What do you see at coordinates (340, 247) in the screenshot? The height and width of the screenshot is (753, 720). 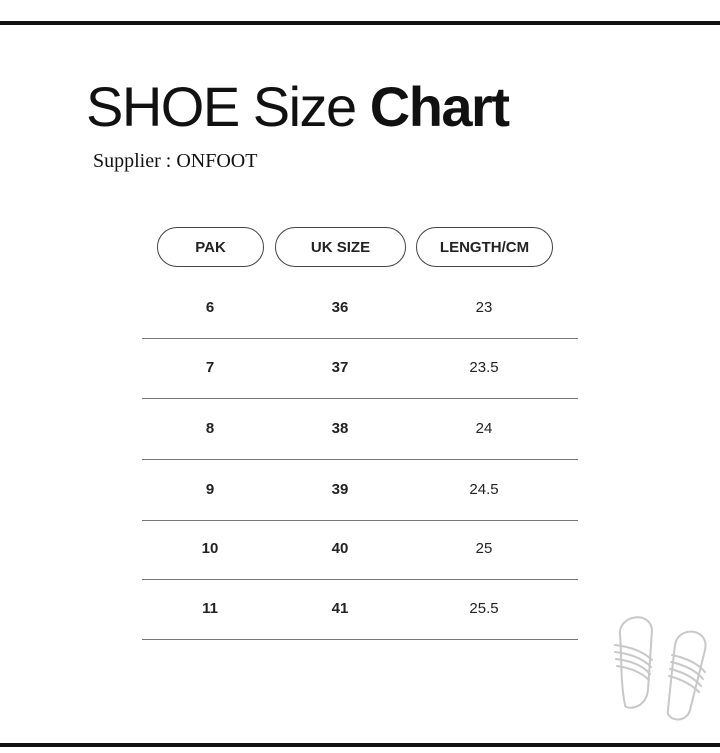 I see `header-uk-size: UK SIZE` at bounding box center [340, 247].